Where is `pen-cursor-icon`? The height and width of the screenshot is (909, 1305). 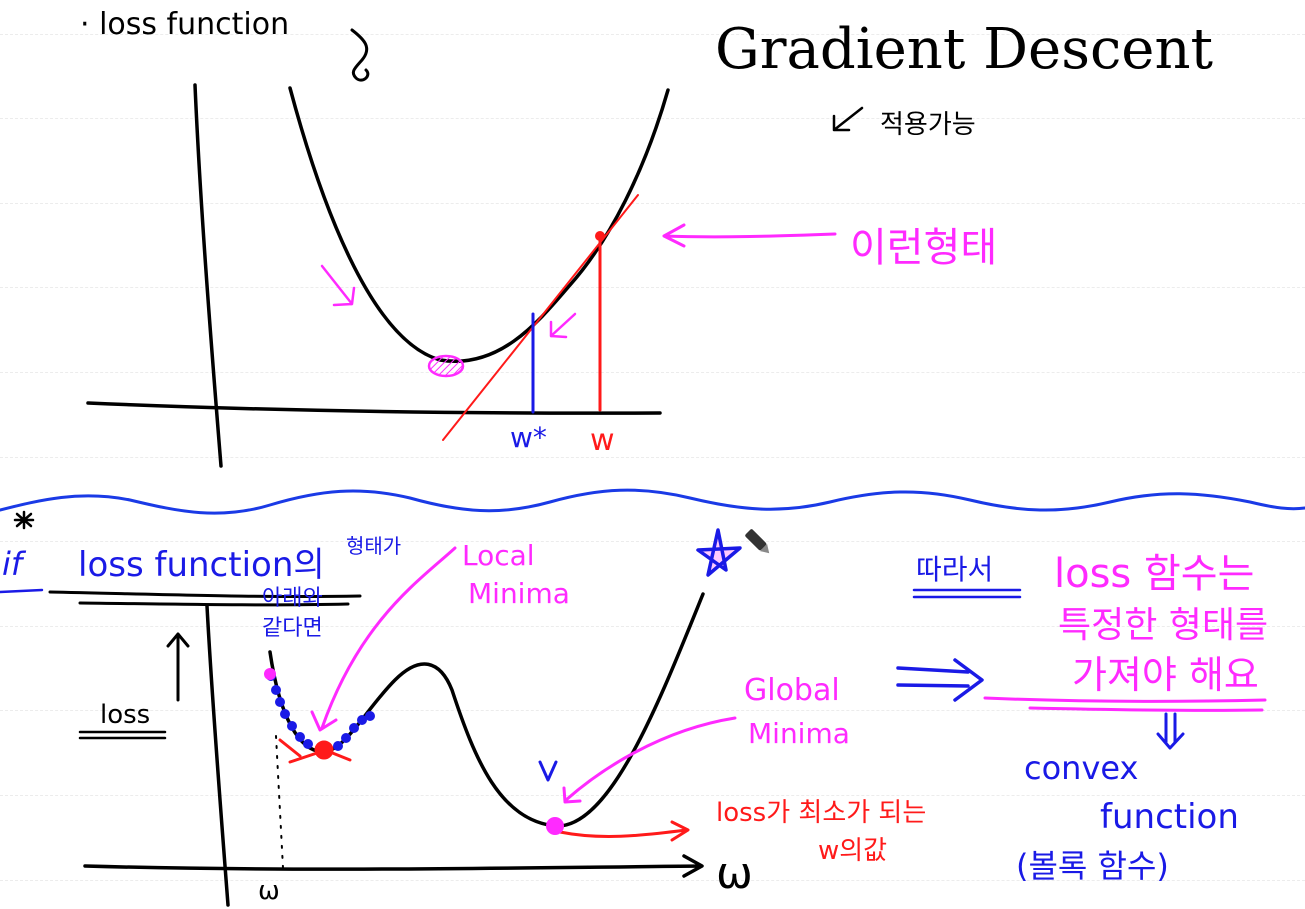 pen-cursor-icon is located at coordinates (757, 541).